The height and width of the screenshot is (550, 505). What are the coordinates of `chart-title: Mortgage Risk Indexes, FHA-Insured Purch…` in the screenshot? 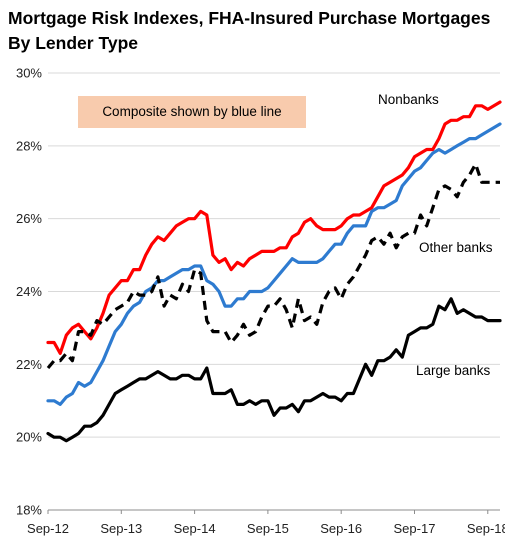 It's located at (255, 31).